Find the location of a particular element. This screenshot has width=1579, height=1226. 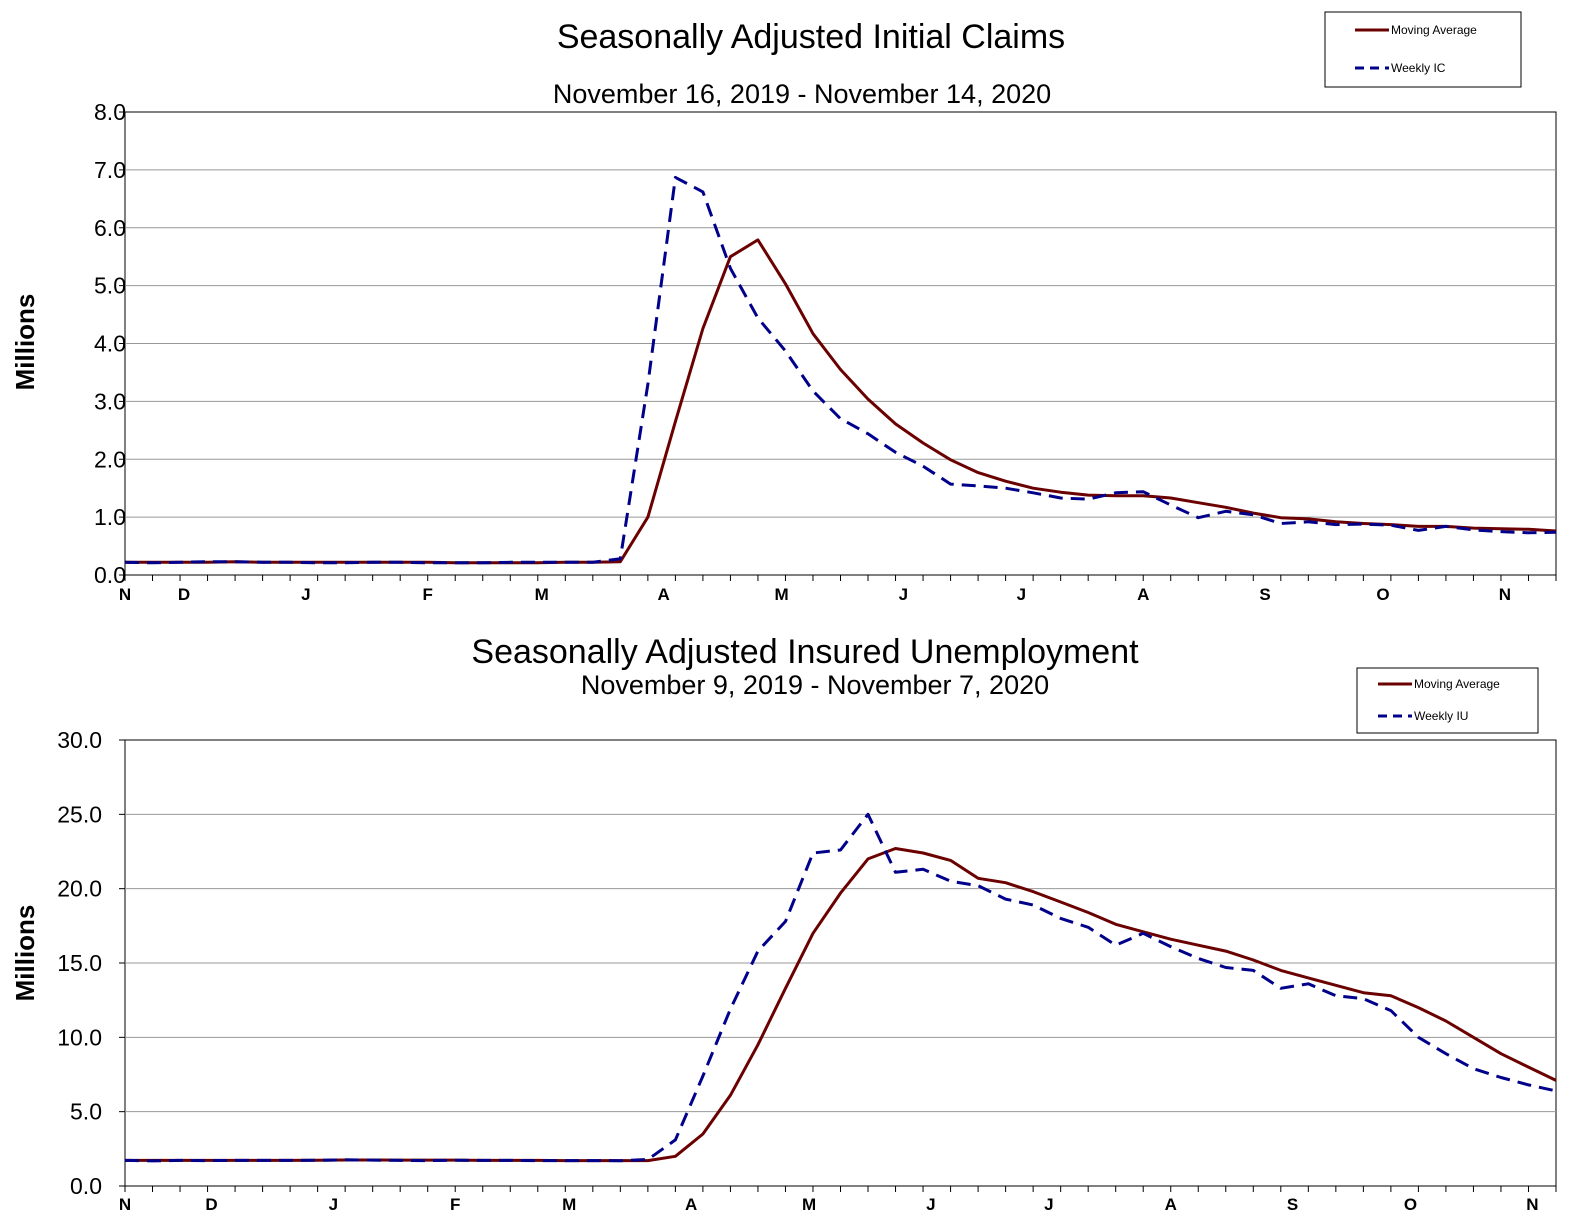

chart-subtitle: November 16, 2019 - November 14, 2020 is located at coordinates (802, 94).